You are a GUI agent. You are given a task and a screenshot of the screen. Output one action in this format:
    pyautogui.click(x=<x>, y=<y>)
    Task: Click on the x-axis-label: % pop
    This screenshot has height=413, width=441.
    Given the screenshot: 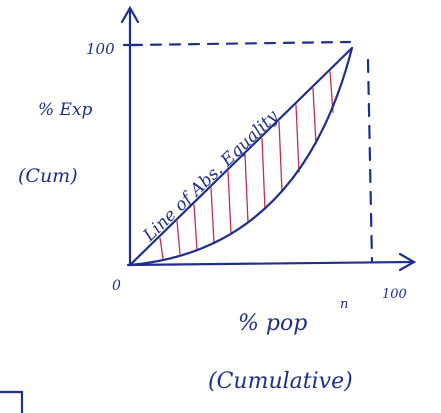 What is the action you would take?
    pyautogui.click(x=272, y=323)
    